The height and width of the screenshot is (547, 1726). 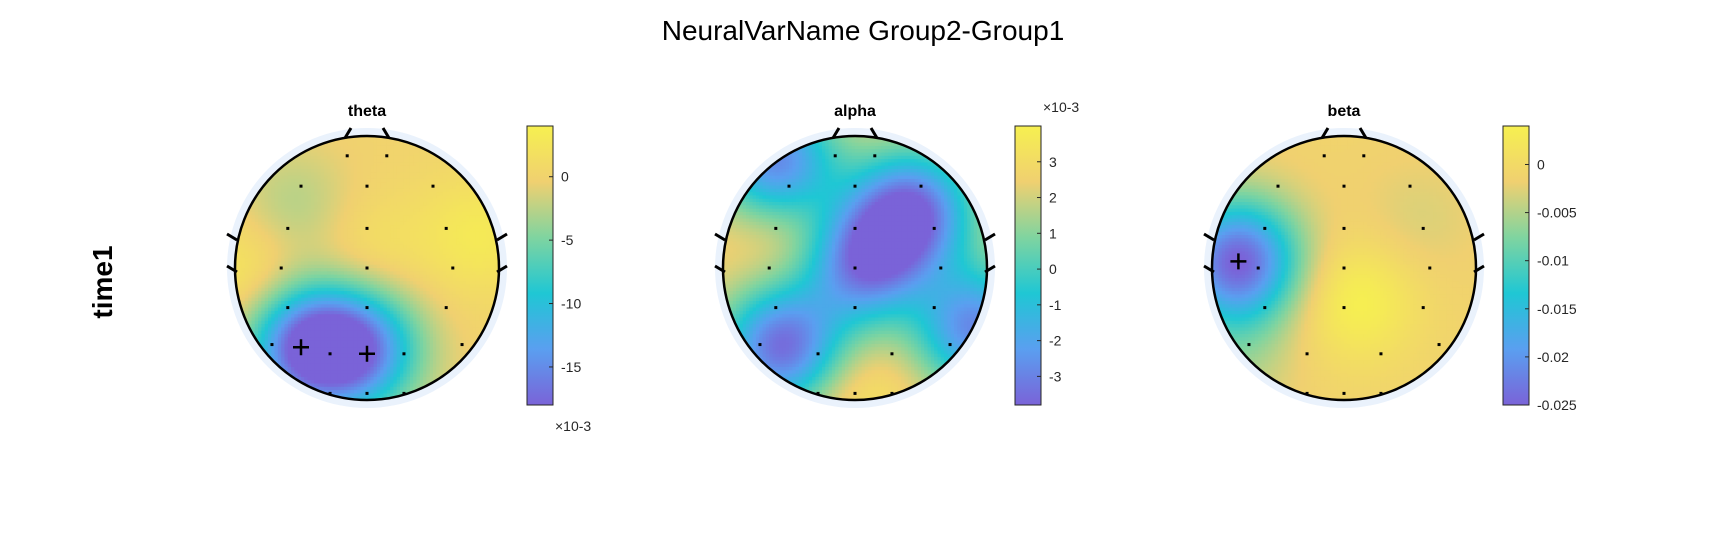 I want to click on colorbar: 0 -5 -10 -15 ×10-3, so click(x=558, y=279).